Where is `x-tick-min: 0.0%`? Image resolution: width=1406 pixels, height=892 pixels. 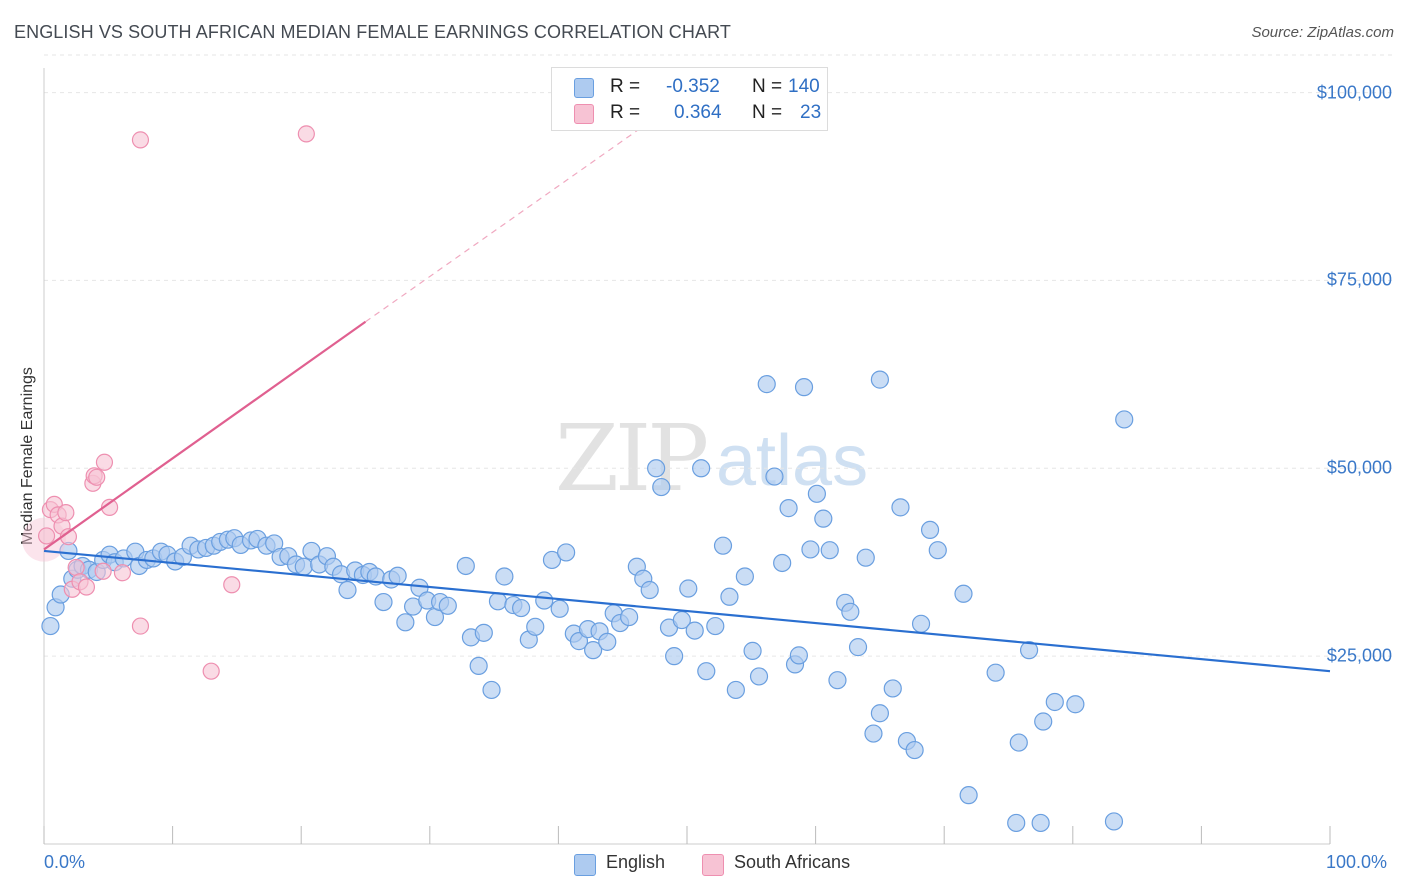
x-tick-min: 0.0% is located at coordinates (65, 862).